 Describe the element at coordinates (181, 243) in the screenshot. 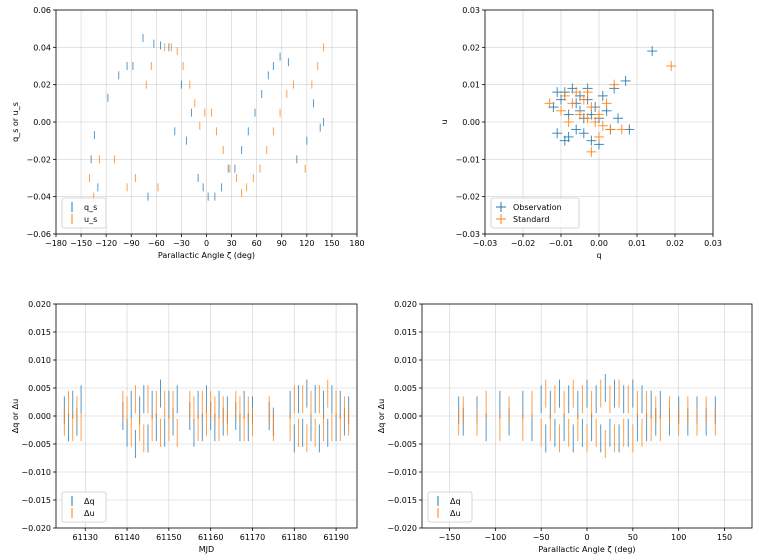

I see `x-tick-label: −30` at that location.